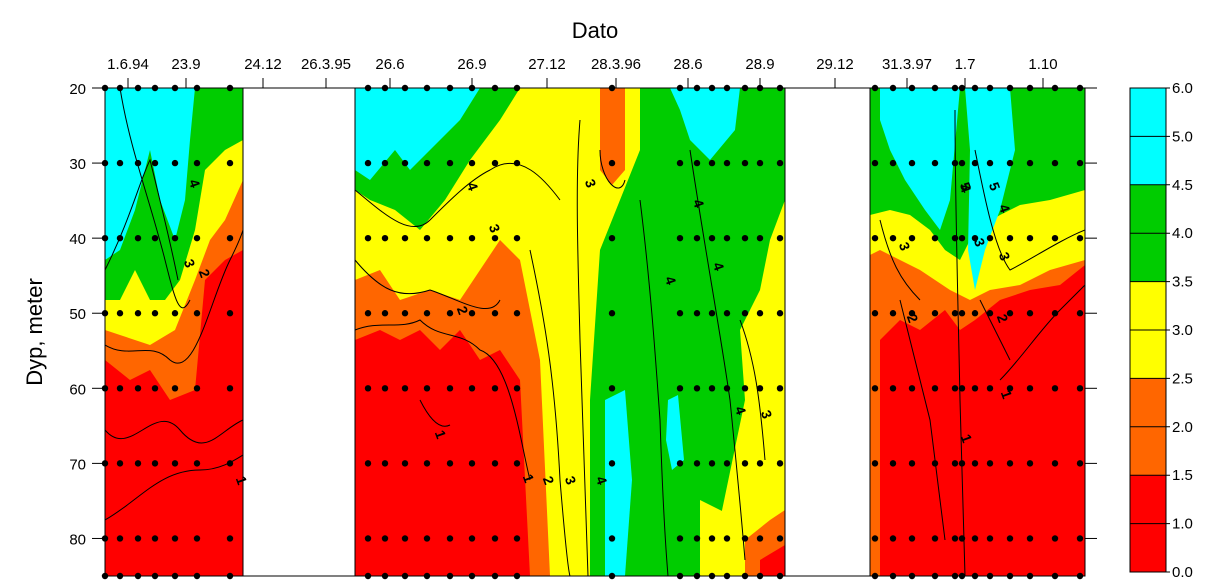 The width and height of the screenshot is (1219, 588). I want to click on x-tick-label: 27.12, so click(547, 64).